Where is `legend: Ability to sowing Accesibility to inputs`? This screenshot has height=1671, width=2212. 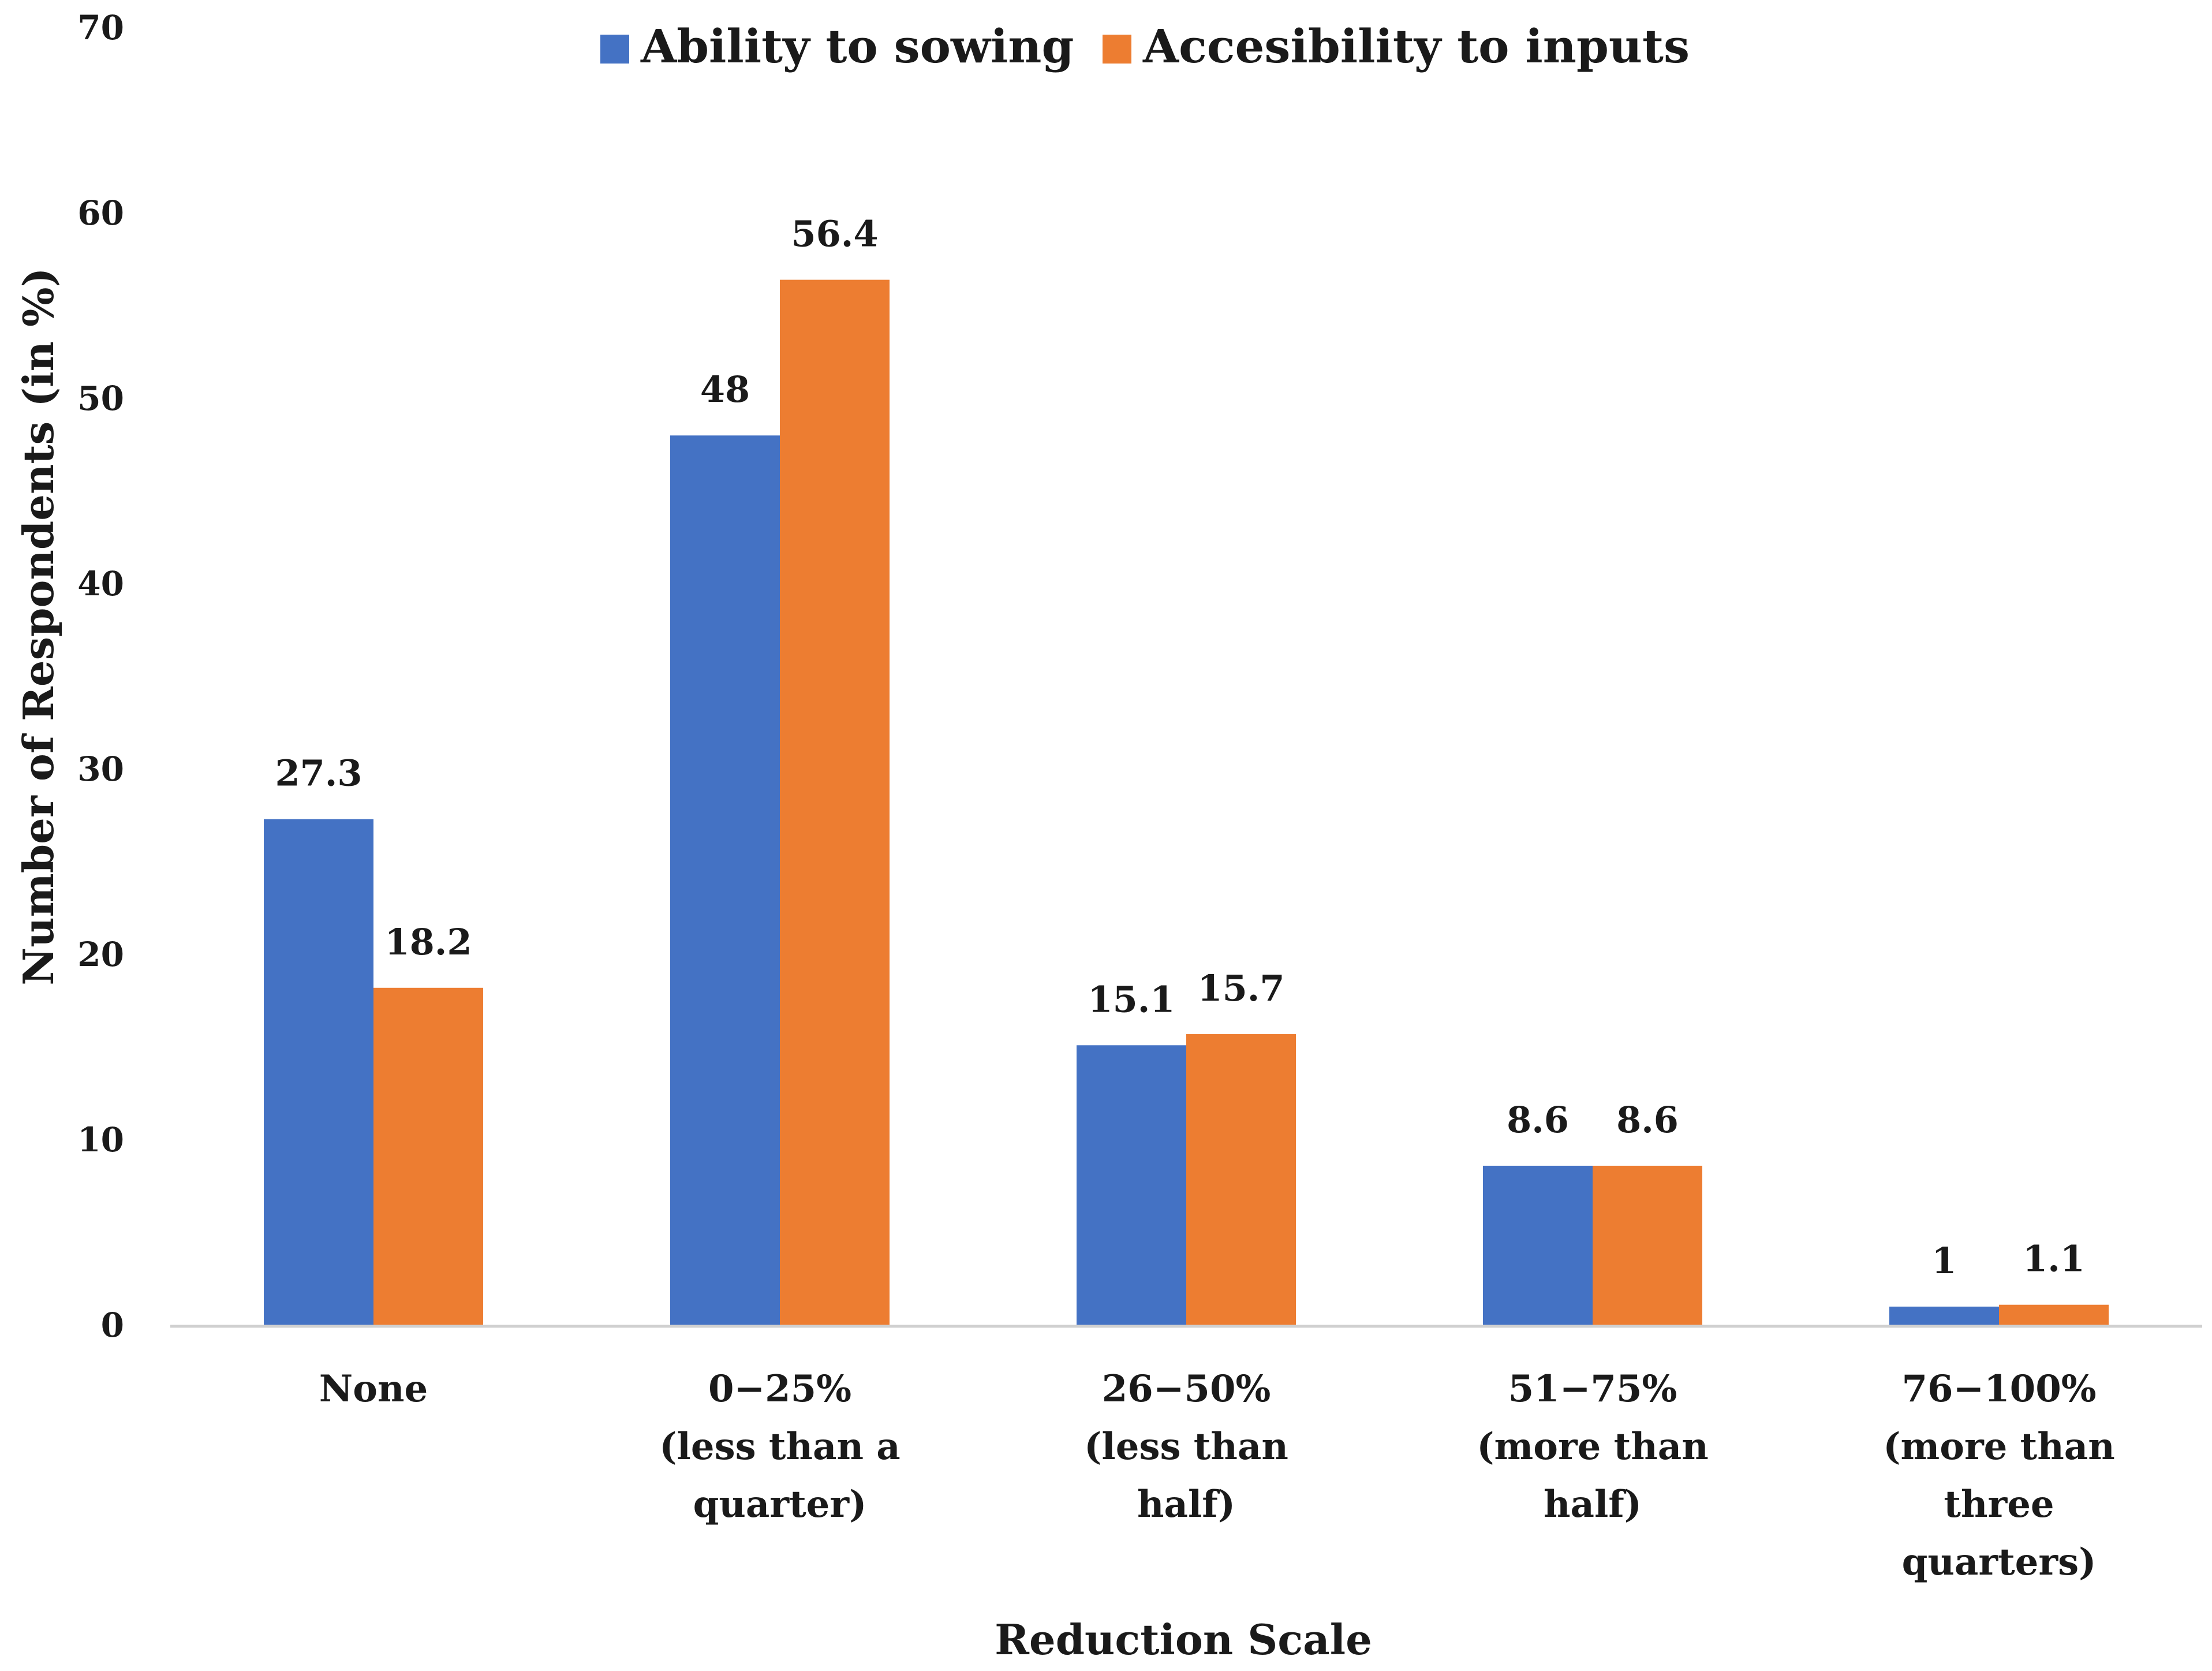 legend: Ability to sowing Accesibility to inputs is located at coordinates (1145, 46).